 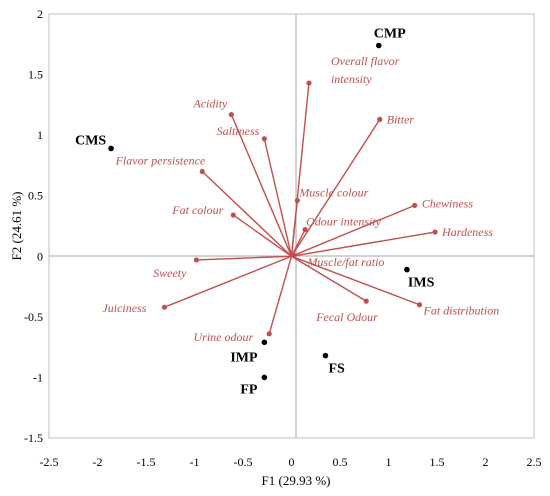 I want to click on observation-label-fp: FP, so click(x=249, y=389).